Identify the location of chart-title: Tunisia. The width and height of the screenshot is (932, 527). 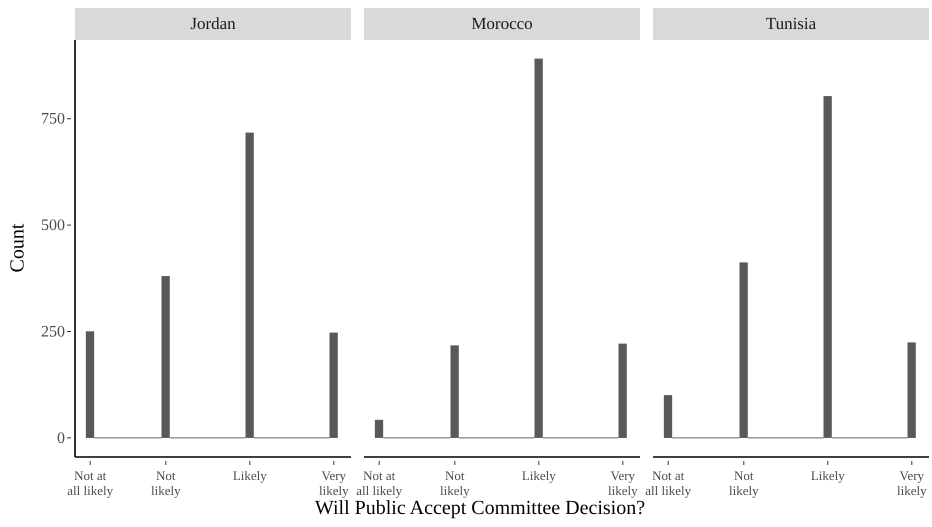
(791, 24).